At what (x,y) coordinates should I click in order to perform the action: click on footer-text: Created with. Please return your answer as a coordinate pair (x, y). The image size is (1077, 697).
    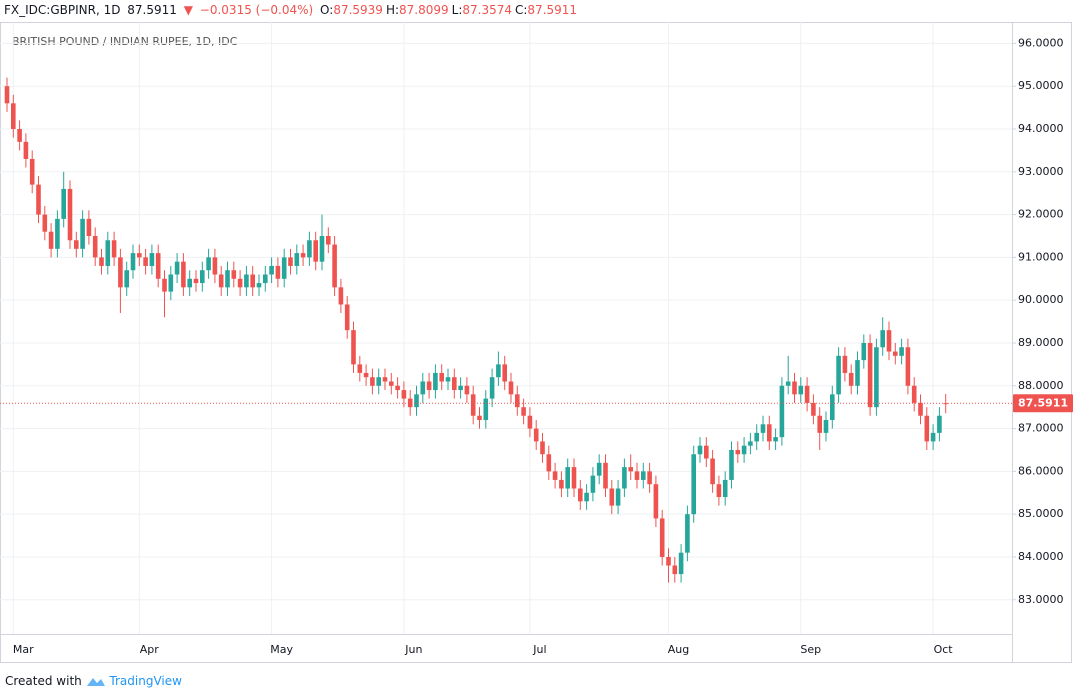
    Looking at the image, I should click on (43, 681).